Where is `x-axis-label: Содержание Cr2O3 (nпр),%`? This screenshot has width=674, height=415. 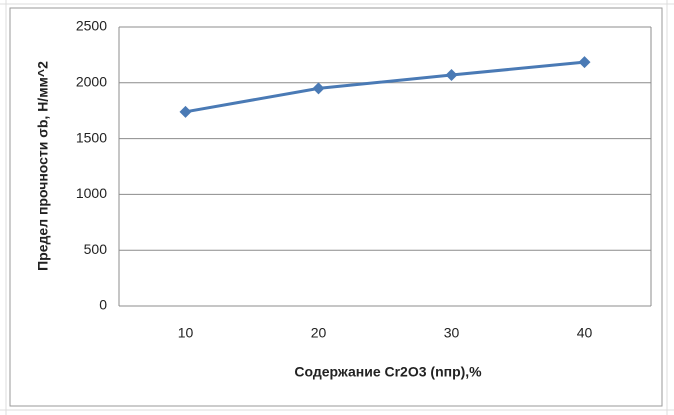
x-axis-label: Содержание Cr2O3 (nпр),% is located at coordinates (388, 372).